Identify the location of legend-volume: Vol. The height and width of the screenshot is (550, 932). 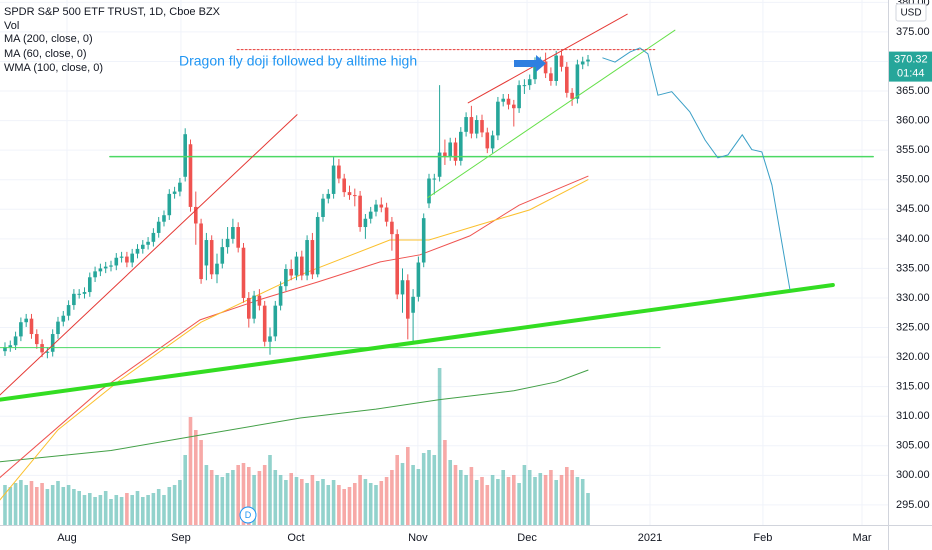
(11, 26).